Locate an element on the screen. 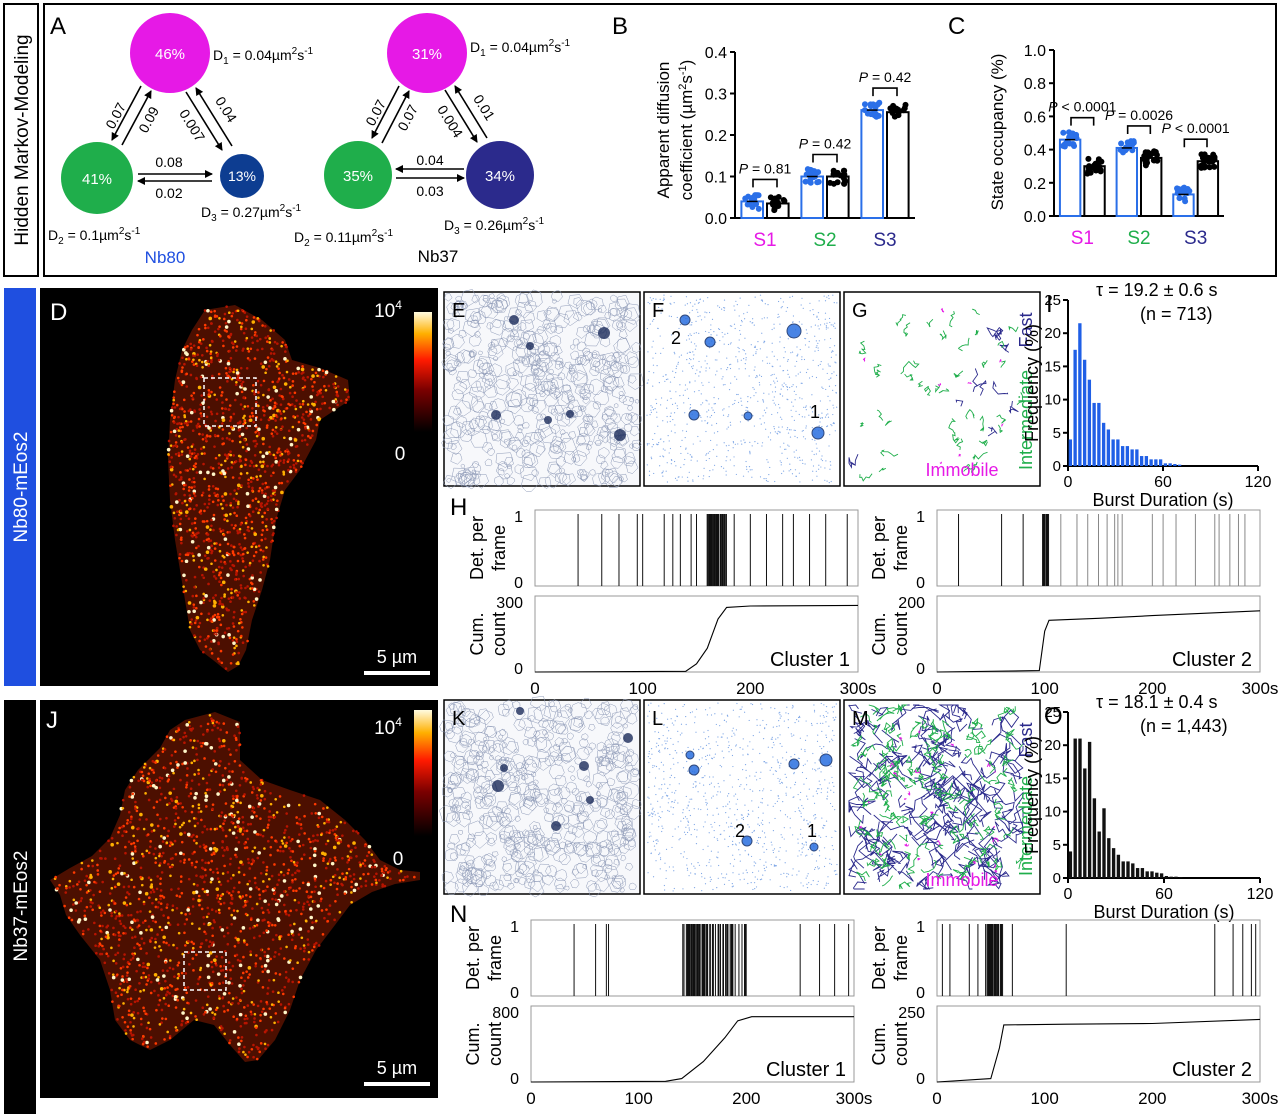 This screenshot has height=1120, width=1280. y-tick-label: 15 is located at coordinates (1052, 366).